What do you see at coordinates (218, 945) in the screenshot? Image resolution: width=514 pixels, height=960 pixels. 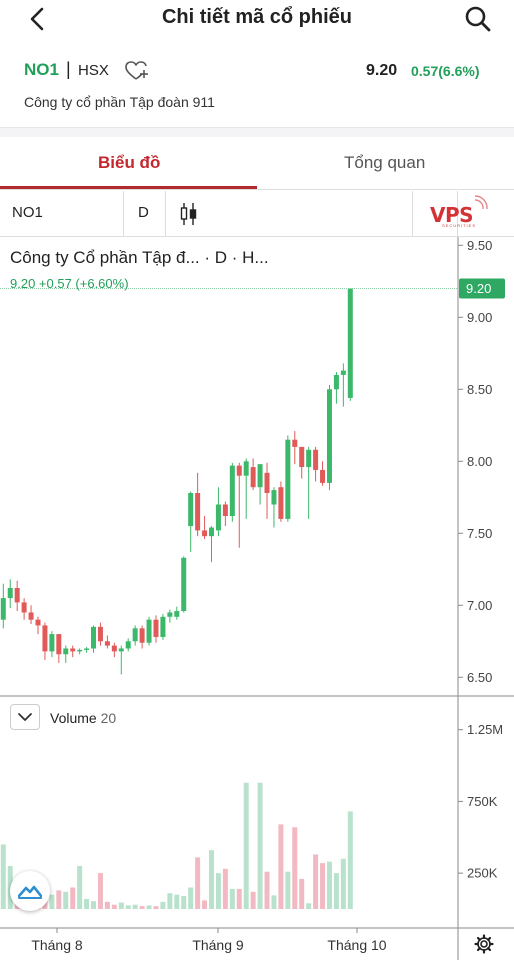 I see `time-axis-label: Tháng 9` at bounding box center [218, 945].